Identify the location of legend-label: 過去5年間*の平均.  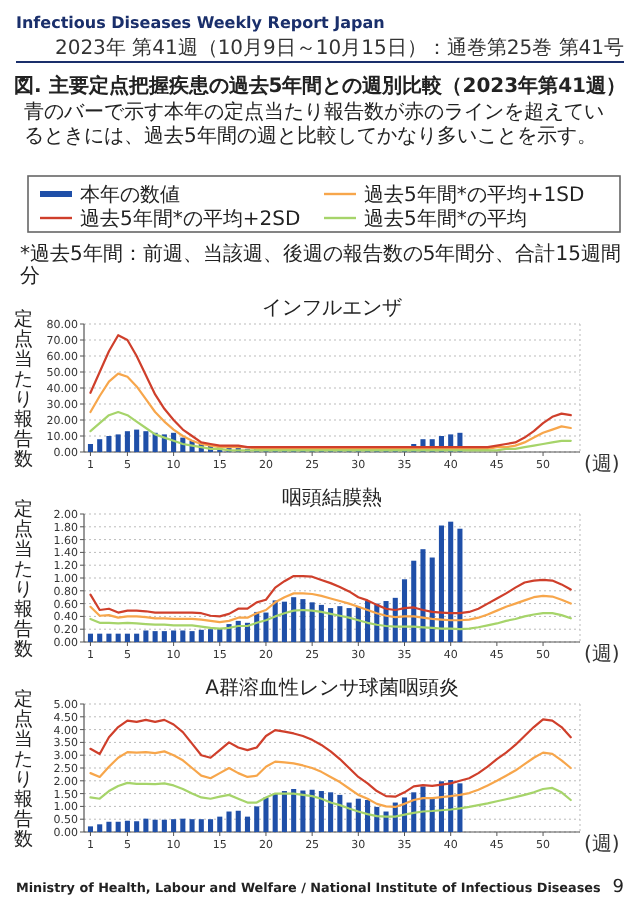
(445, 219).